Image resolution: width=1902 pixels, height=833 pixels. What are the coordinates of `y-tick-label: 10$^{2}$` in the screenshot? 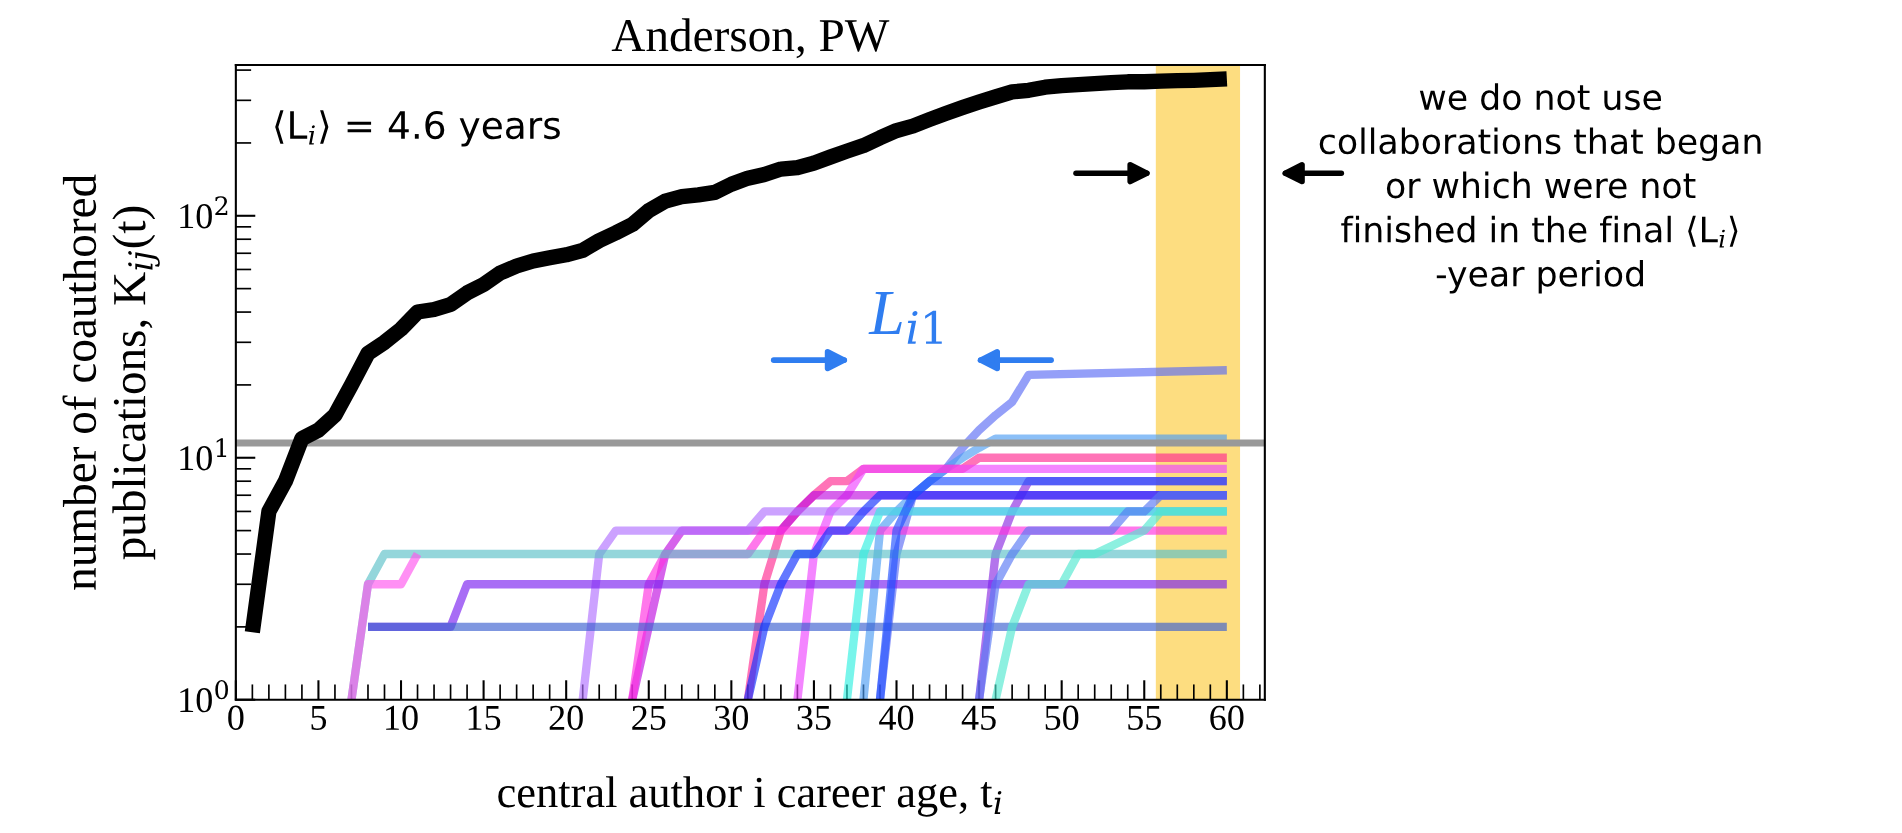 It's located at (204, 212).